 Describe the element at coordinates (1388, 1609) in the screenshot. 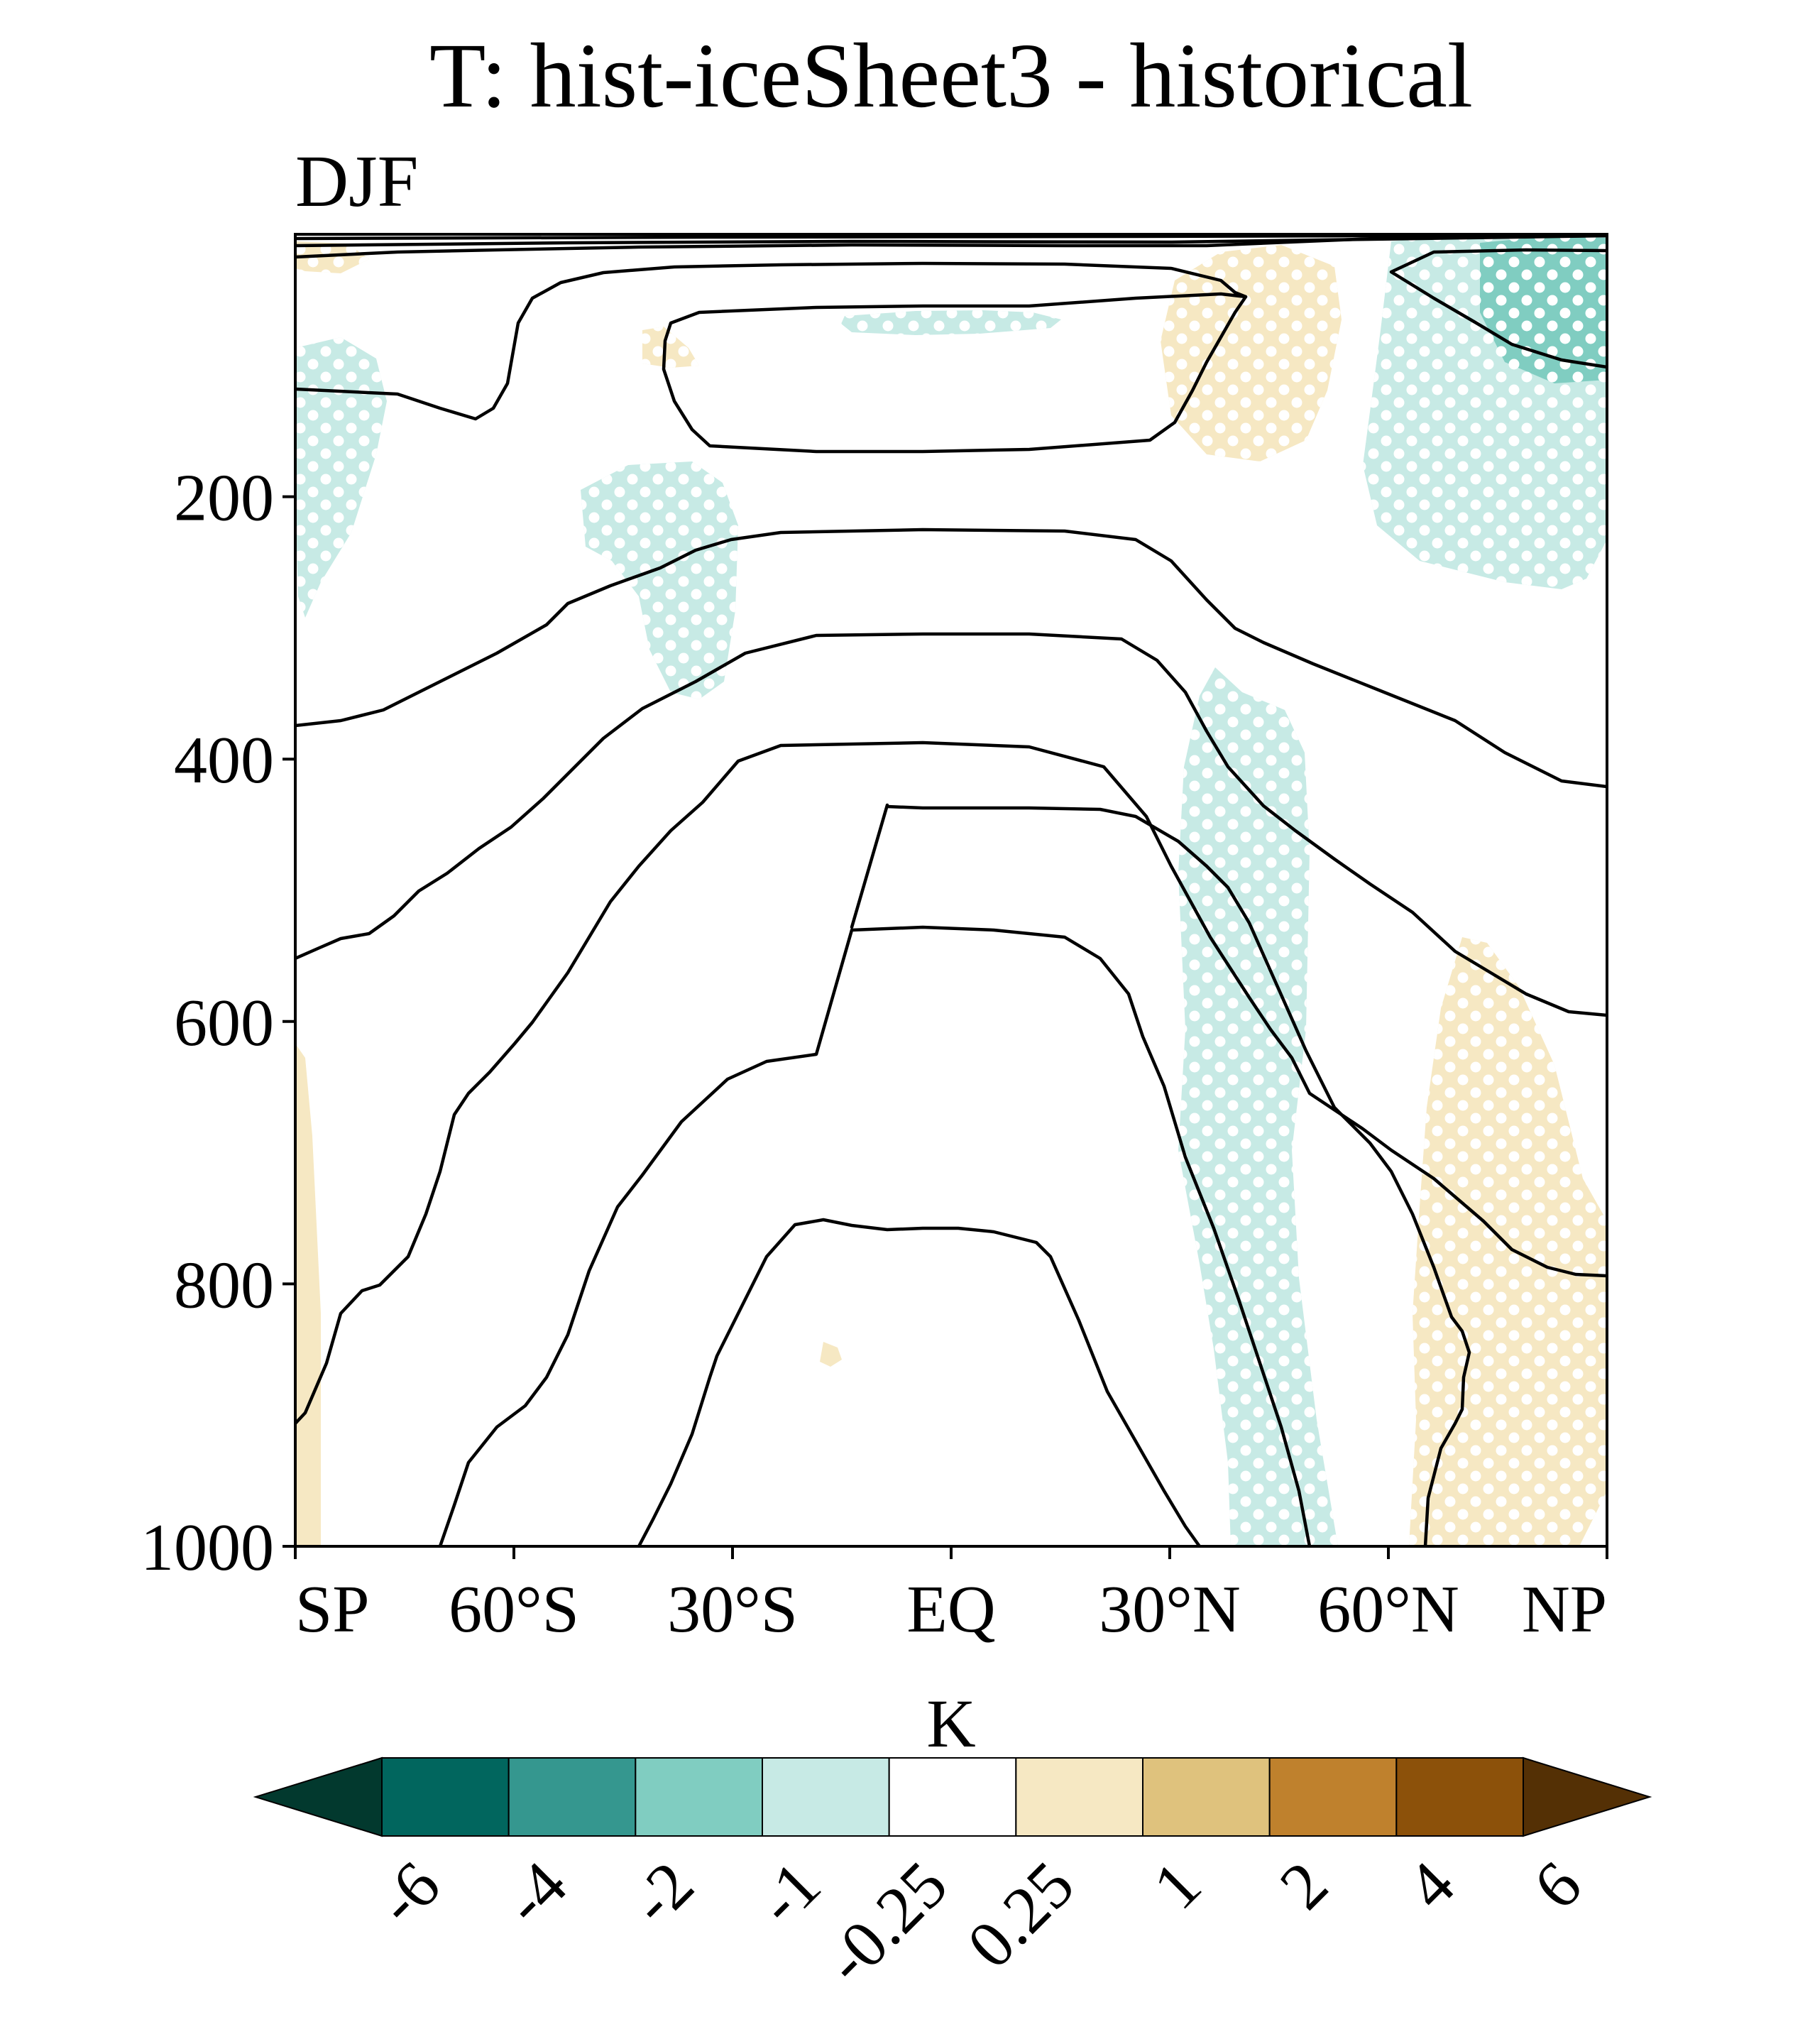

I see `x-tick-label: 60°N` at that location.